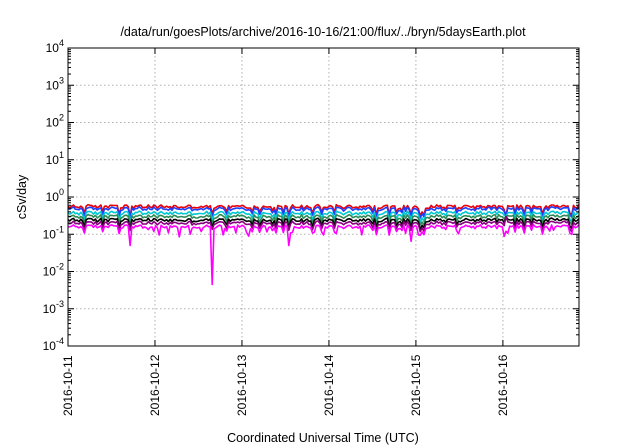 This screenshot has width=640, height=448. I want to click on x-tick-label: 2016-10-14, so click(329, 385).